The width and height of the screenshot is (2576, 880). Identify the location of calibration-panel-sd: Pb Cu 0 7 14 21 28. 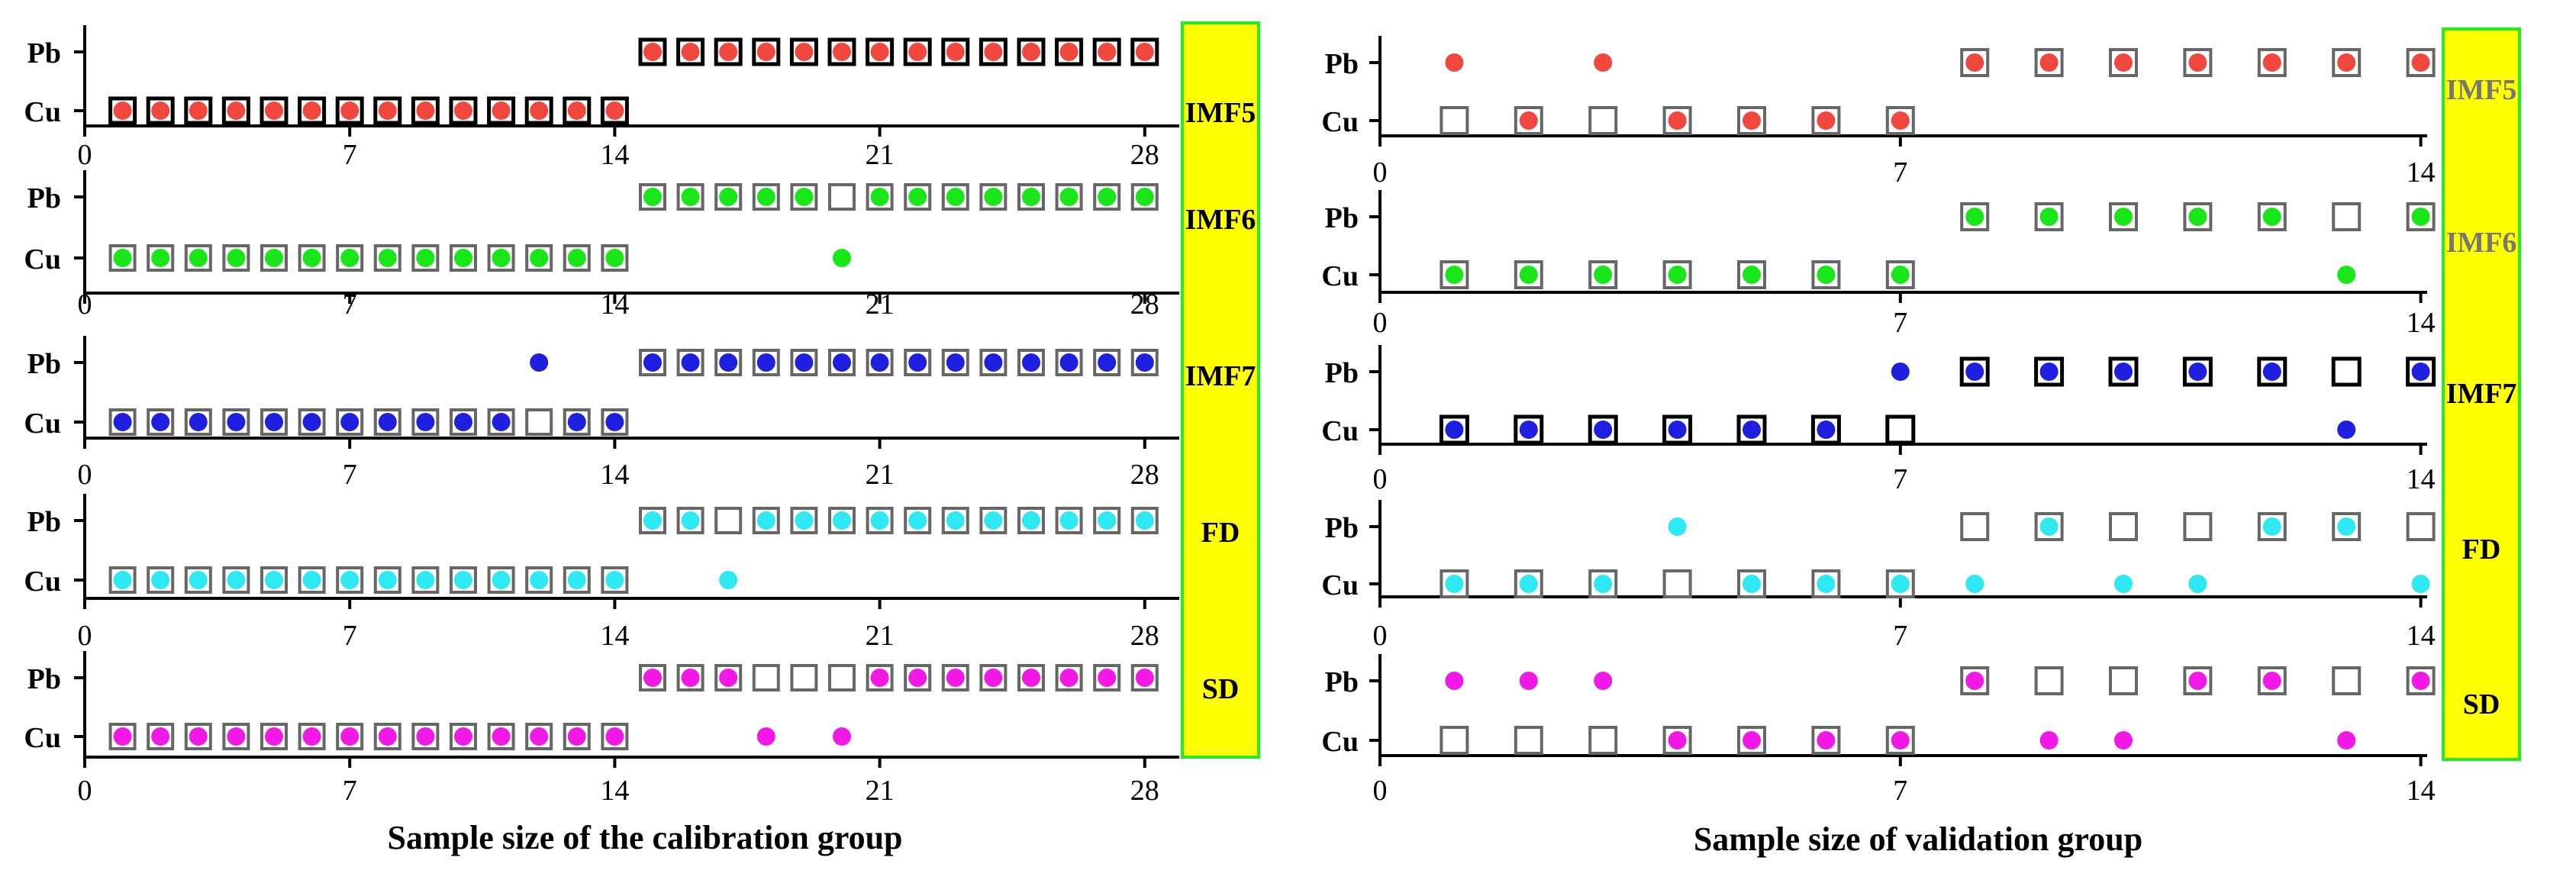
(602, 729).